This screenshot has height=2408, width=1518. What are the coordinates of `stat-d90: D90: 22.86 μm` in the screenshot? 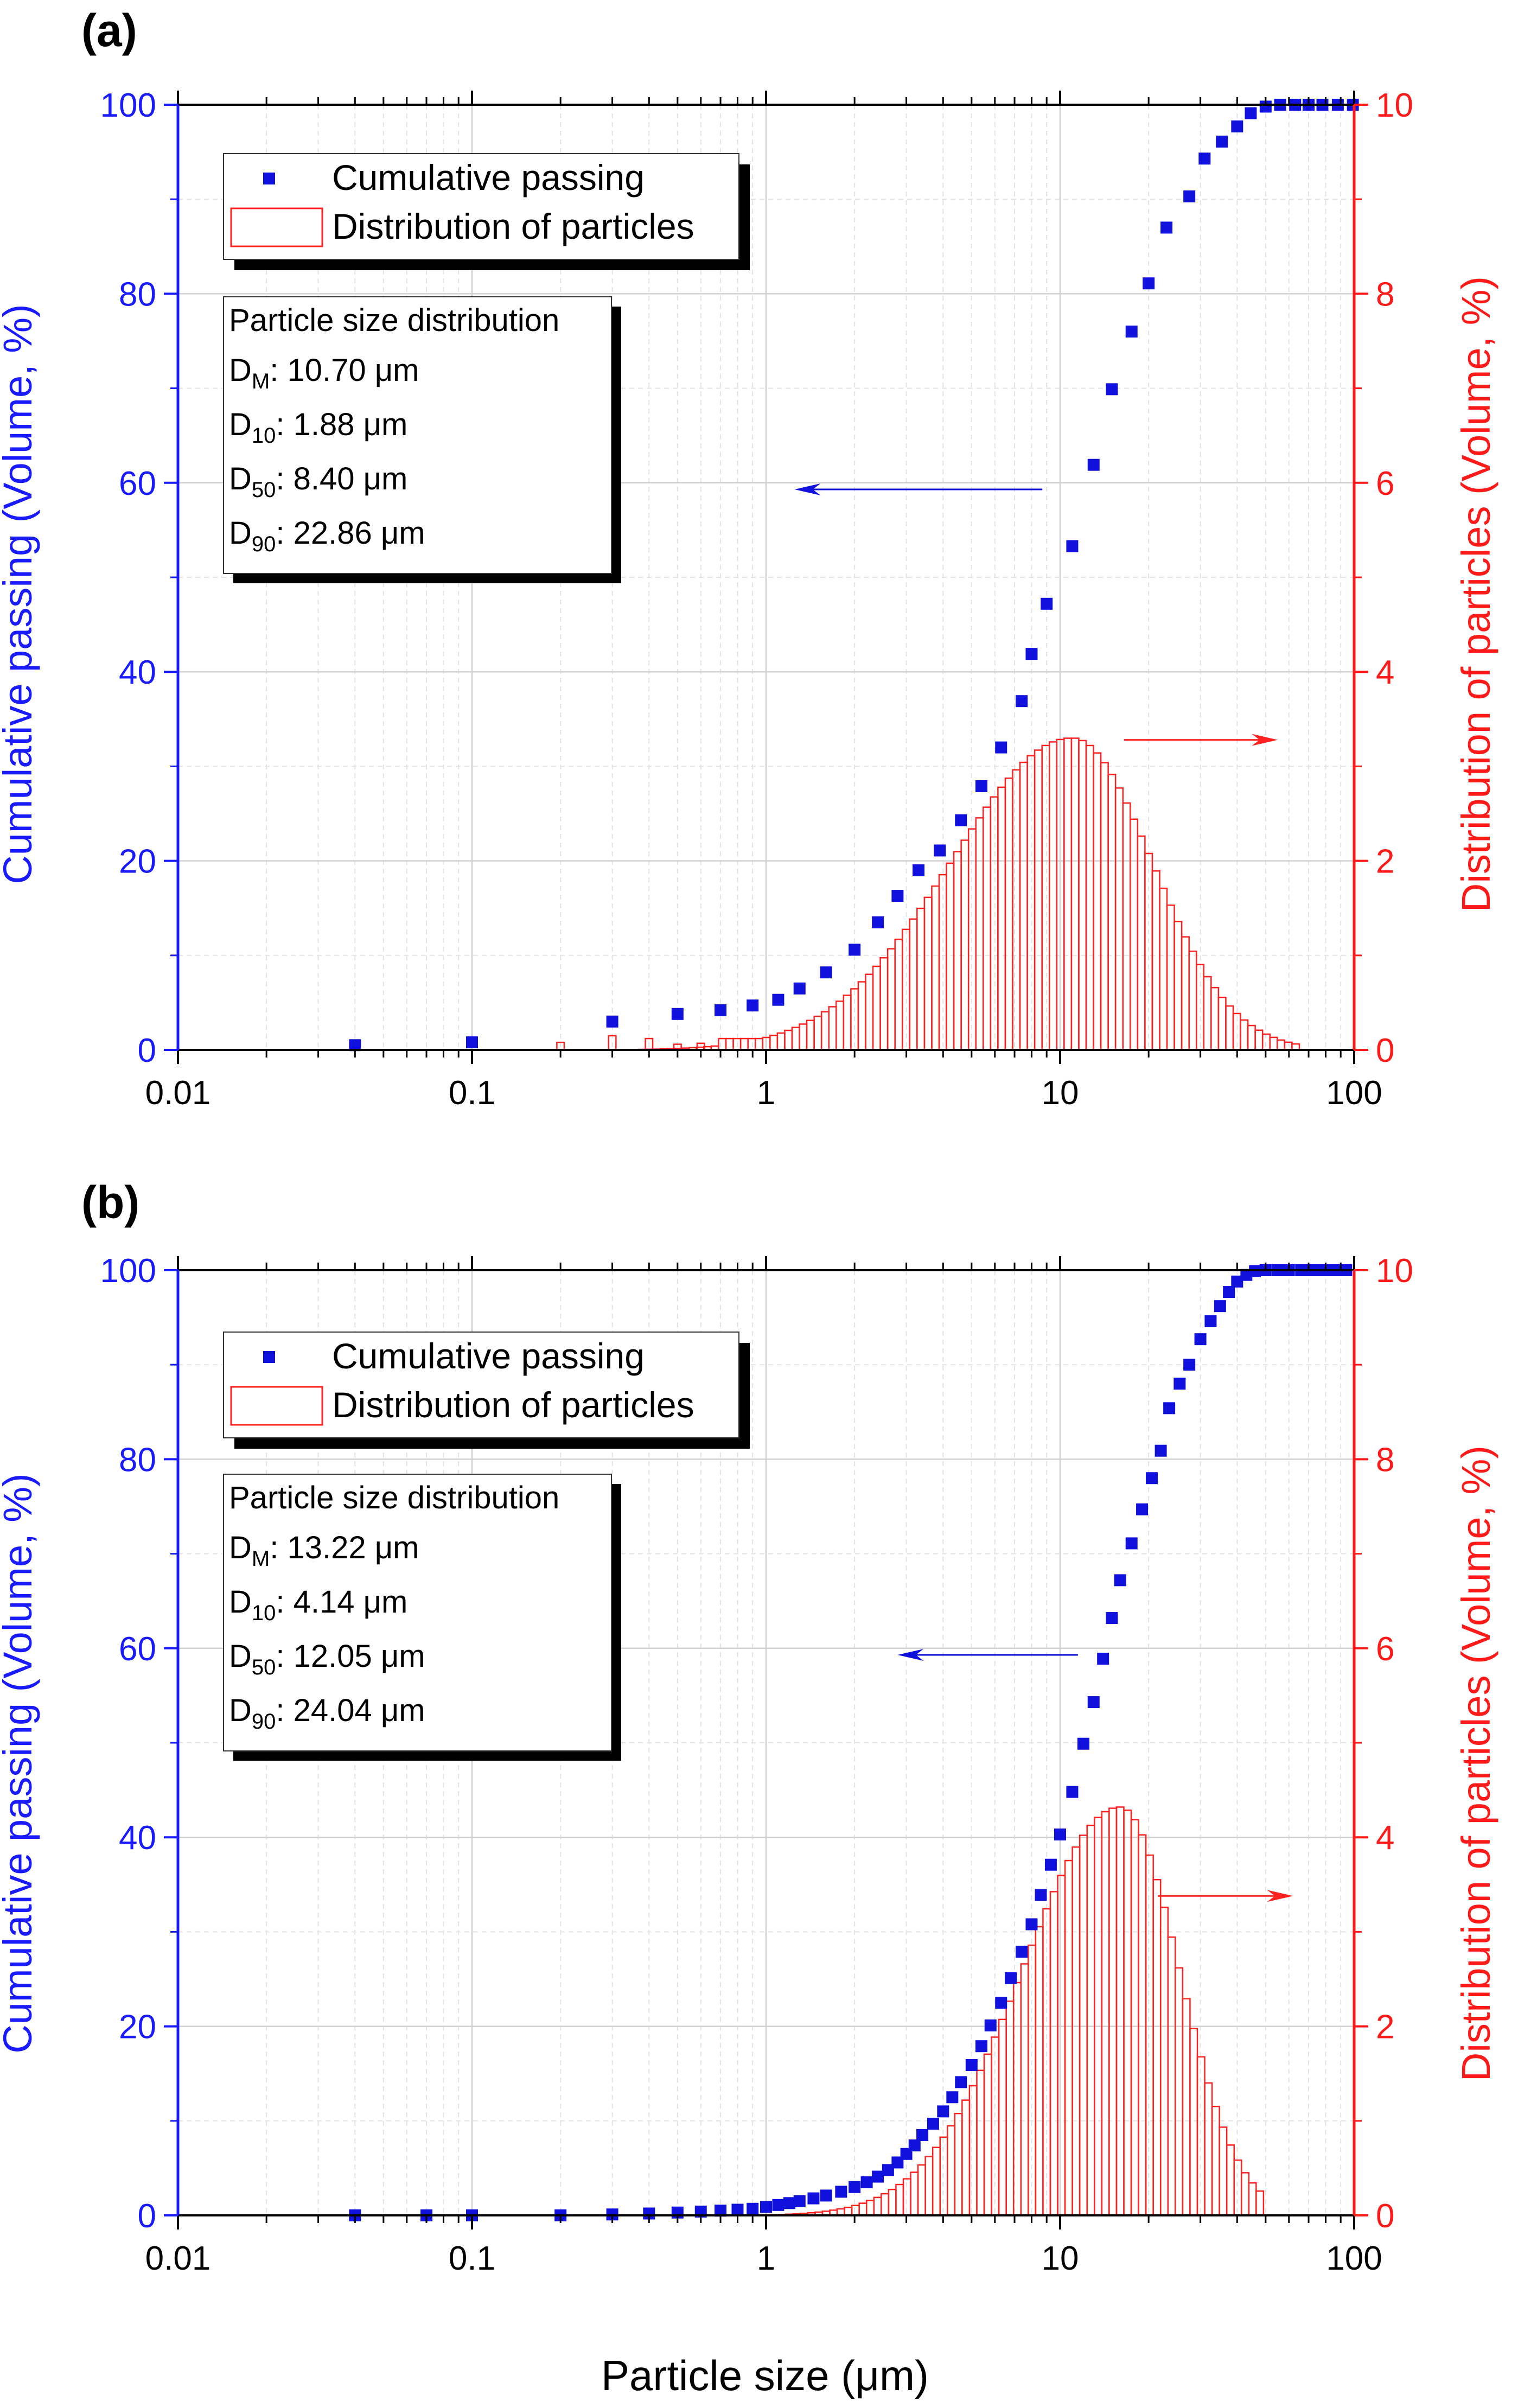 It's located at (327, 535).